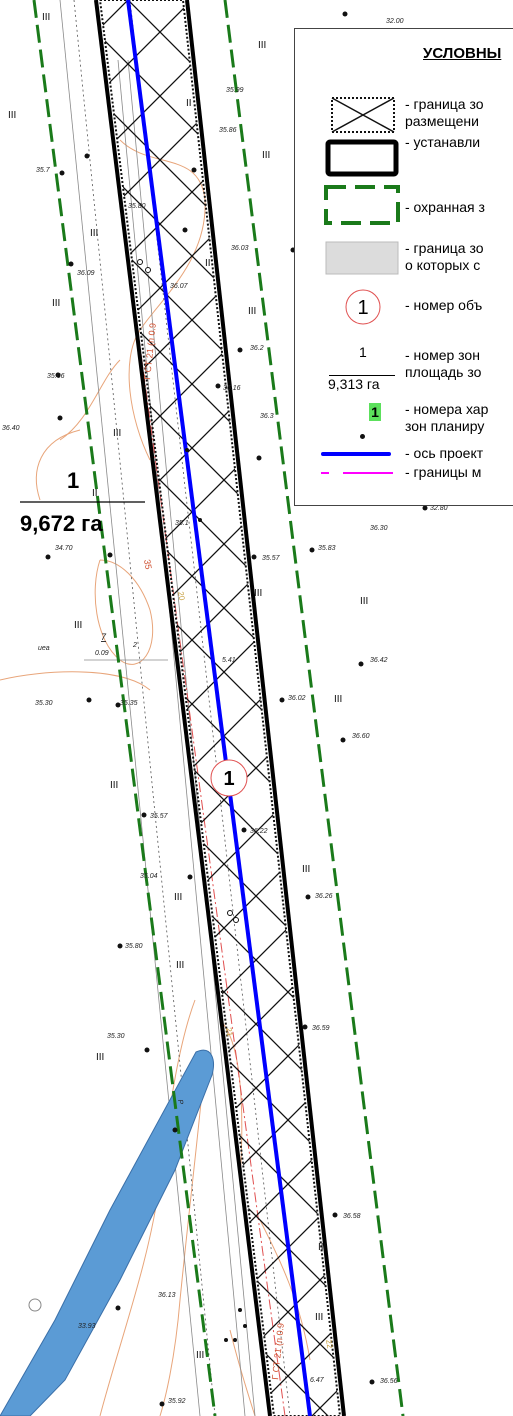 The height and width of the screenshot is (1416, 513). Describe the element at coordinates (102, 653) in the screenshot. I see `parcel-label: 0.09` at that location.